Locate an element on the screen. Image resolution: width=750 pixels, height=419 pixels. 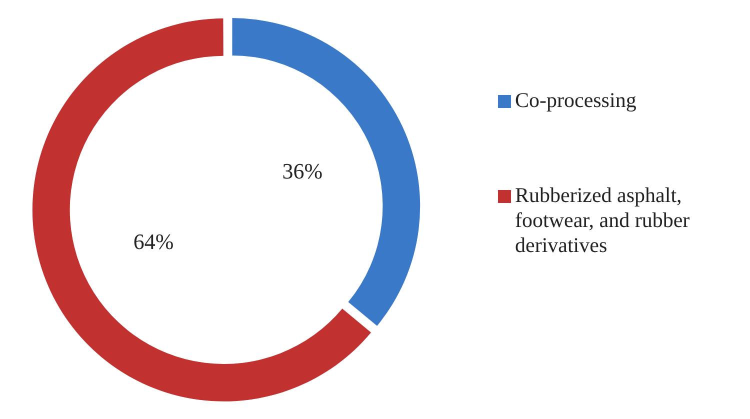
data-label: 36% is located at coordinates (302, 171).